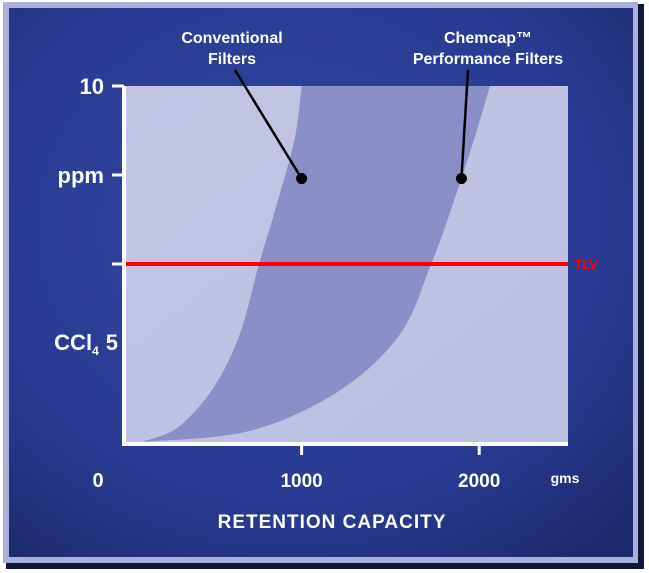 Image resolution: width=649 pixels, height=573 pixels. I want to click on x-tick-label: 2000, so click(479, 481).